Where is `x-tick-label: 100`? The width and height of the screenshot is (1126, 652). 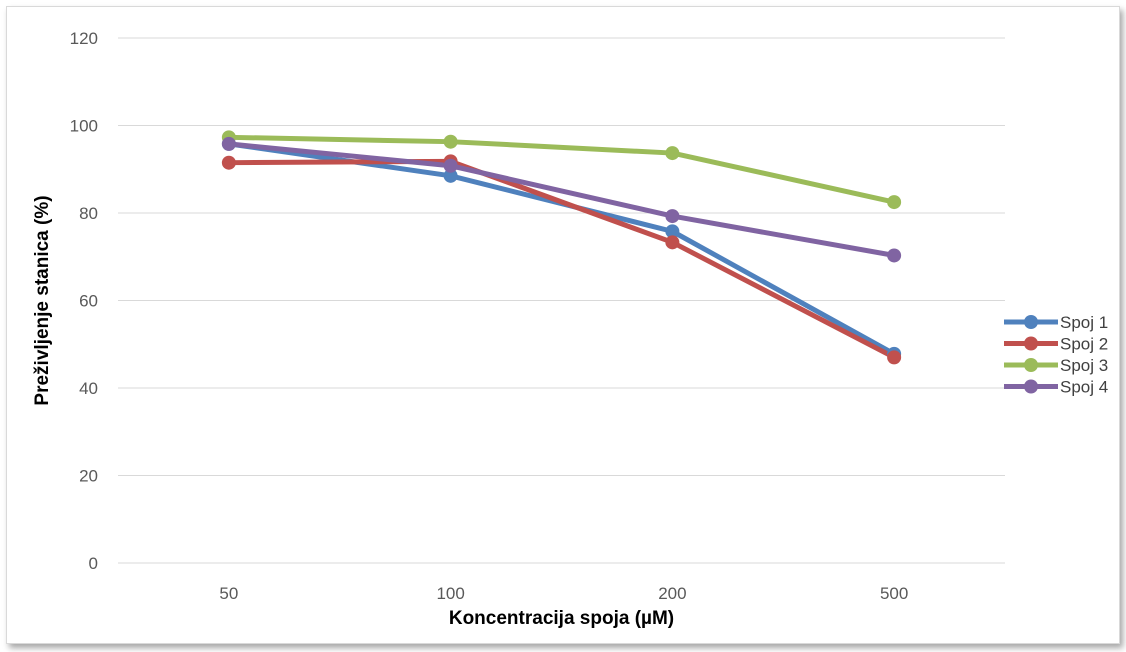
x-tick-label: 100 is located at coordinates (450, 593).